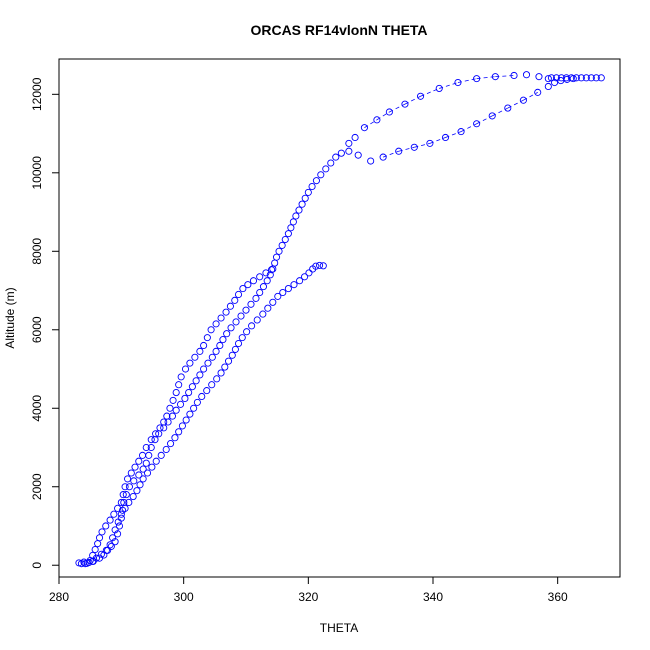 This screenshot has width=650, height=650. Describe the element at coordinates (37, 94) in the screenshot. I see `y-tick-label: 12000` at that location.